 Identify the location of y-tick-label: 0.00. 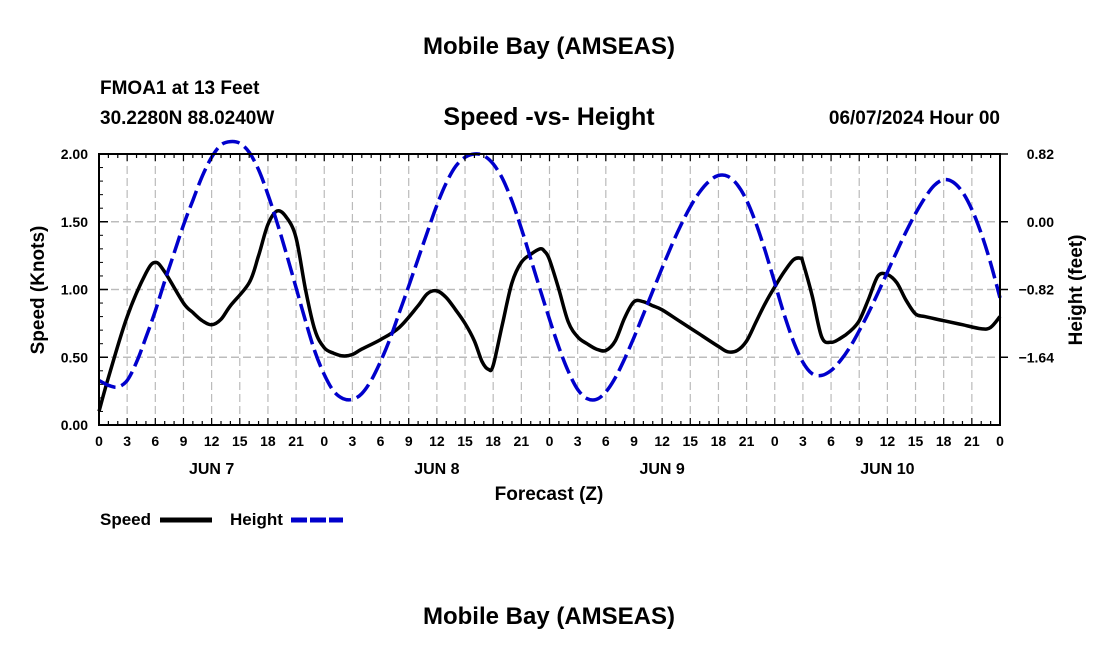
(74, 425).